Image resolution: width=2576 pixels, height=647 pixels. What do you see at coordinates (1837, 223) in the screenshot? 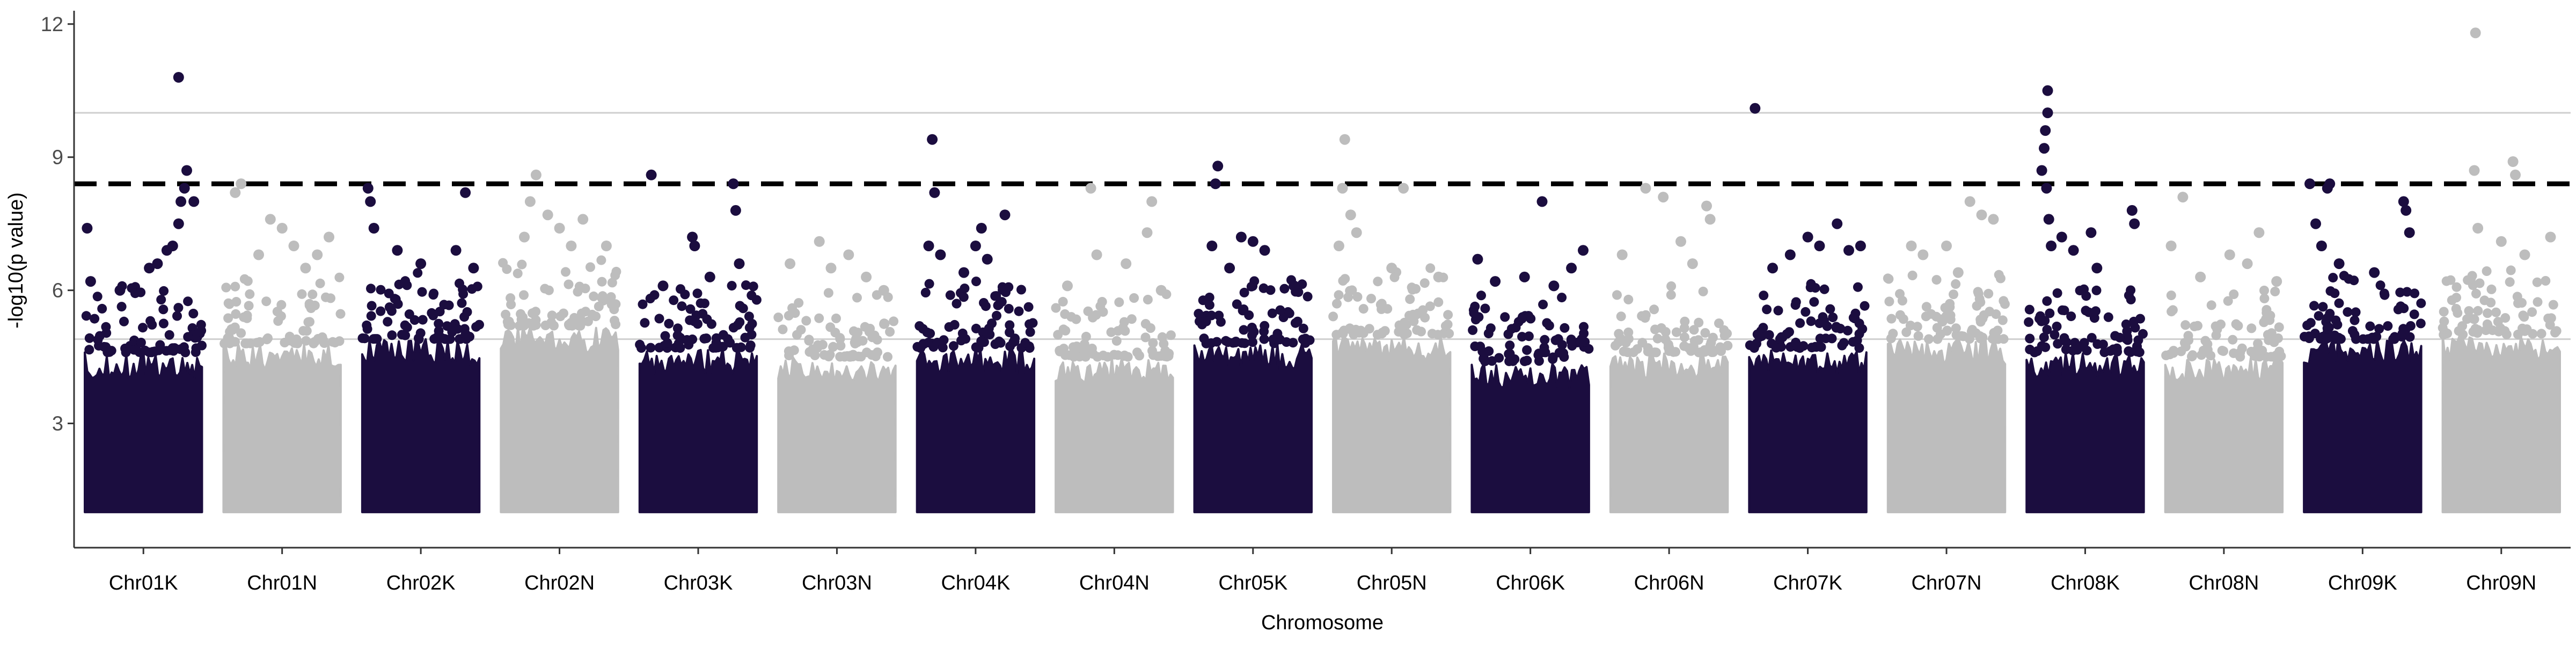
I see `significant-point-Chr07K` at bounding box center [1837, 223].